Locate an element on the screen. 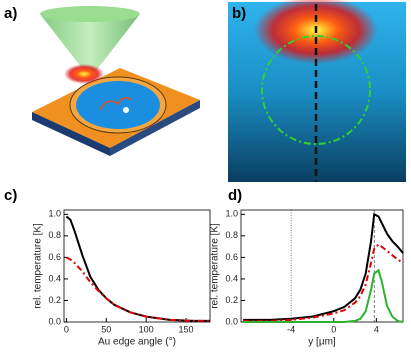  panel-label: a) is located at coordinates (10, 13).